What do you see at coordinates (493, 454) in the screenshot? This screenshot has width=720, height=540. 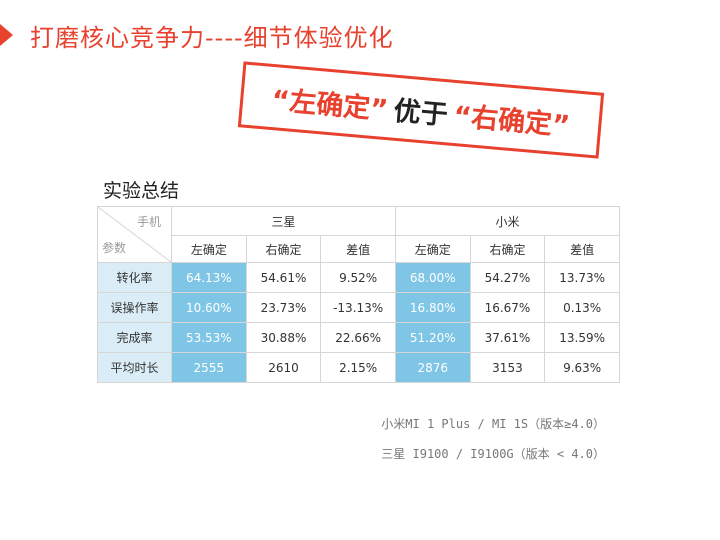 I see `footnote-samsung-devices: 三星 I9100 / I9100G（版本 < 4.0）` at bounding box center [493, 454].